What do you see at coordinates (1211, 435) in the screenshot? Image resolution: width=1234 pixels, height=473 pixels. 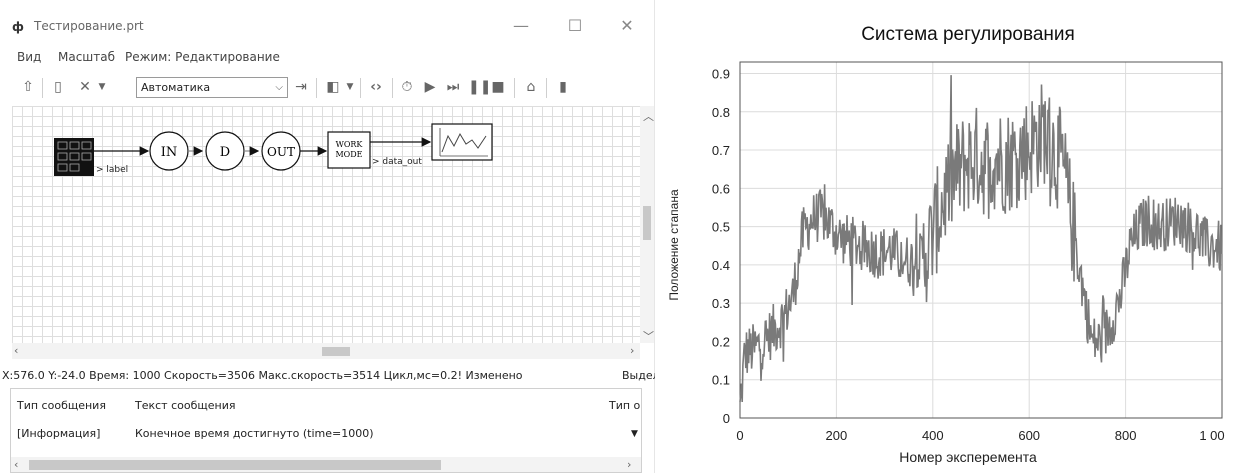 I see `x-tick-label: 1 00` at bounding box center [1211, 435].